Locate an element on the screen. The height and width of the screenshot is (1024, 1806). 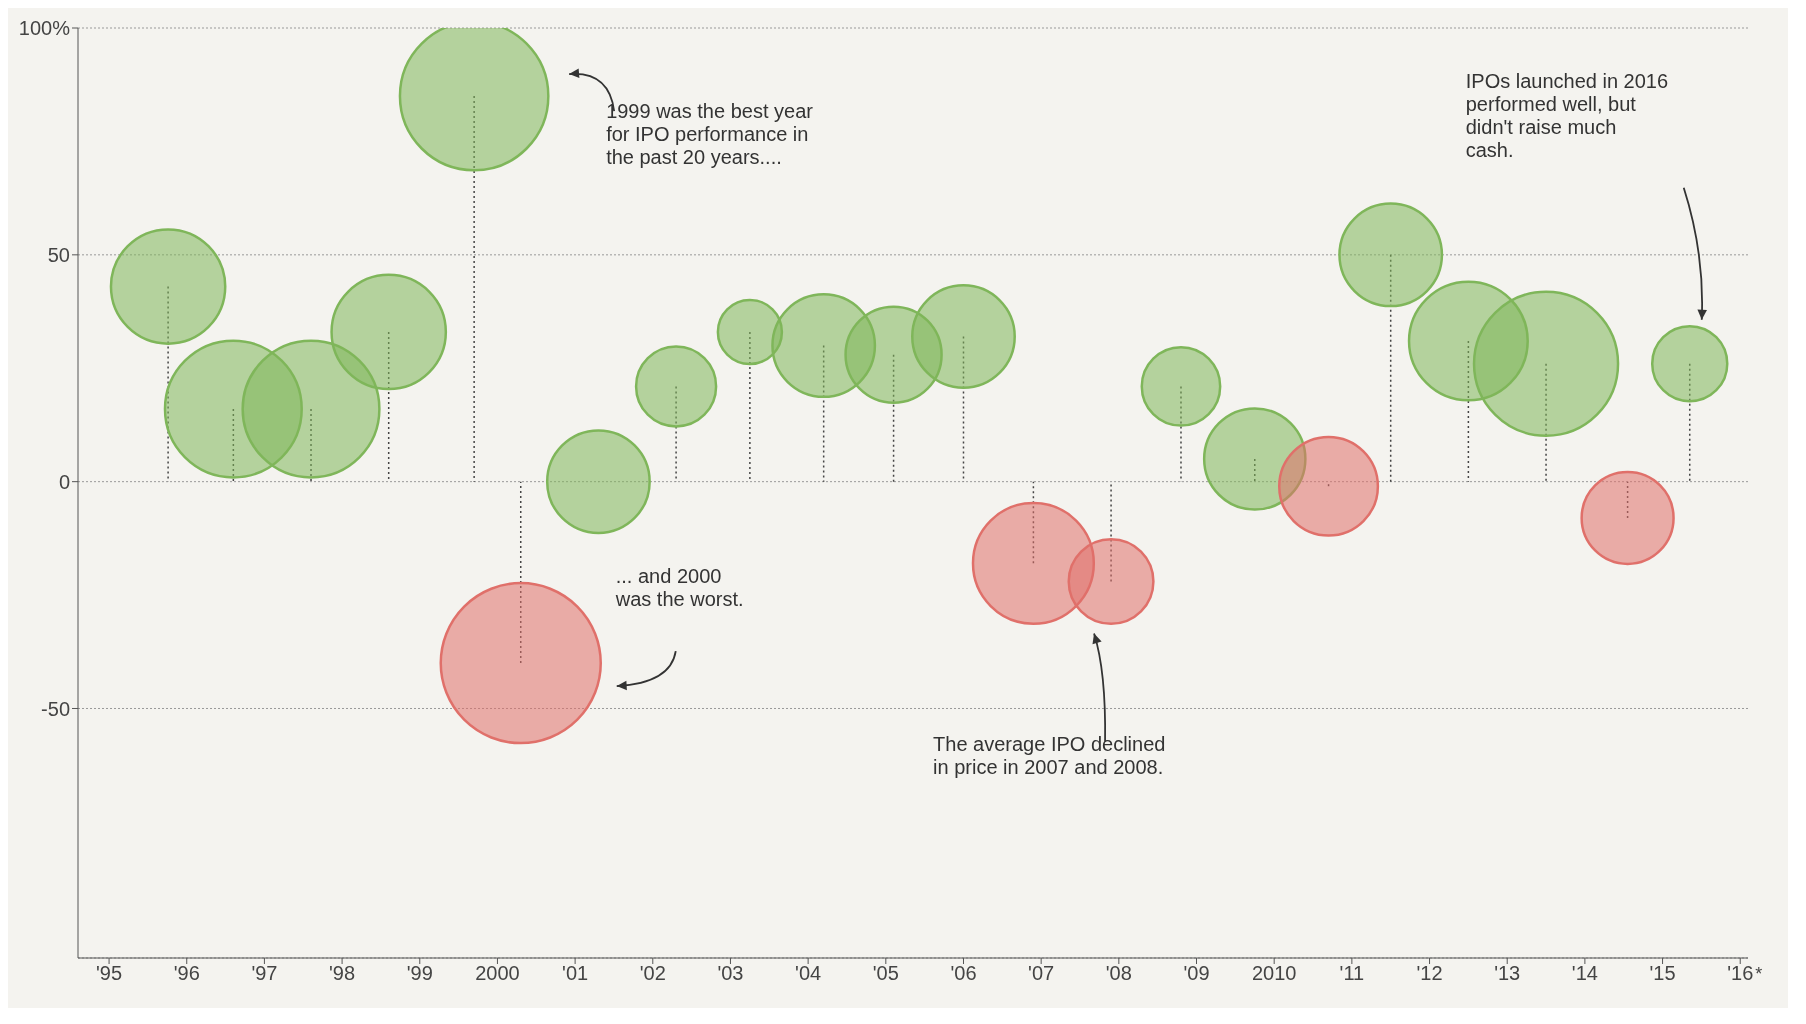
x-tick-label: '02 is located at coordinates (652, 973).